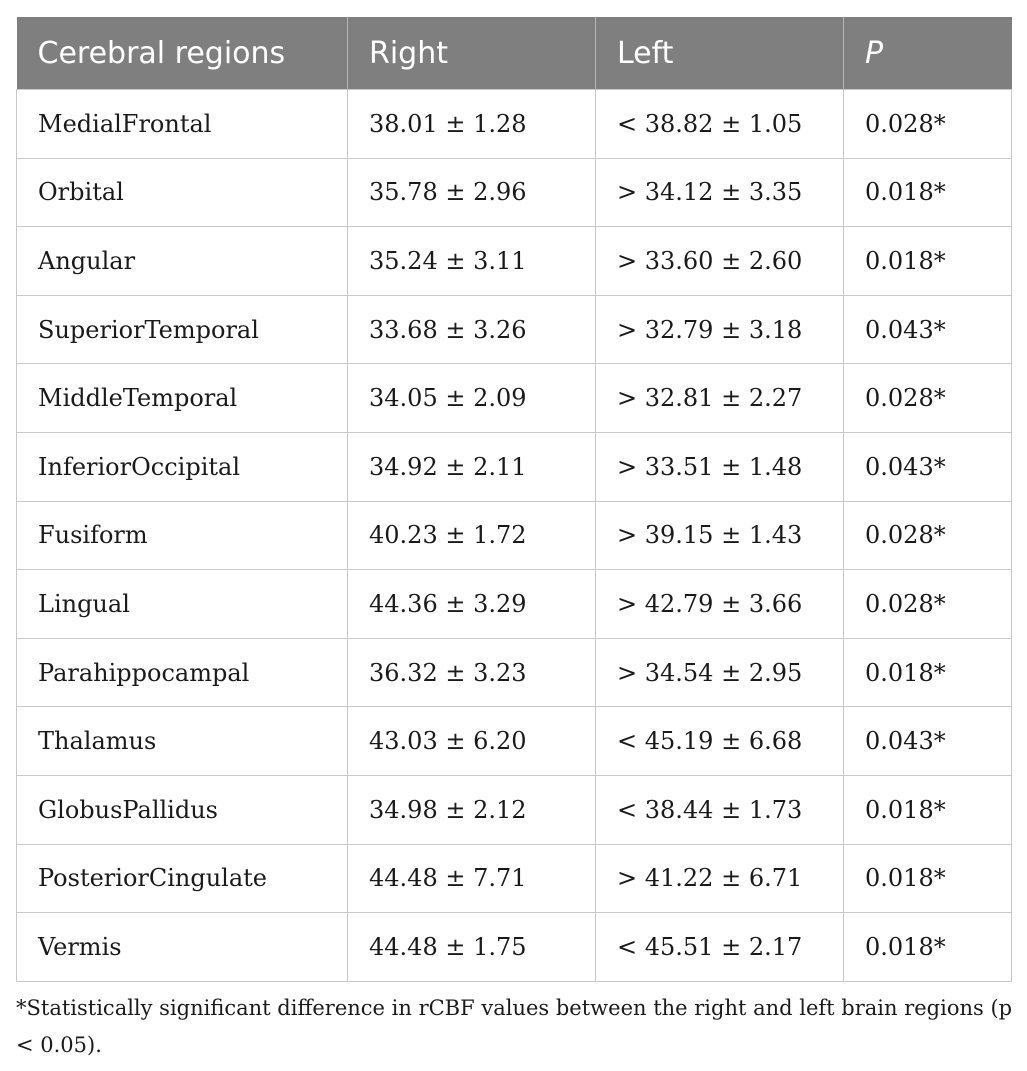 The height and width of the screenshot is (1071, 1027). Describe the element at coordinates (471, 809) in the screenshot. I see `cell-right: 34.98 ± 2.12` at that location.